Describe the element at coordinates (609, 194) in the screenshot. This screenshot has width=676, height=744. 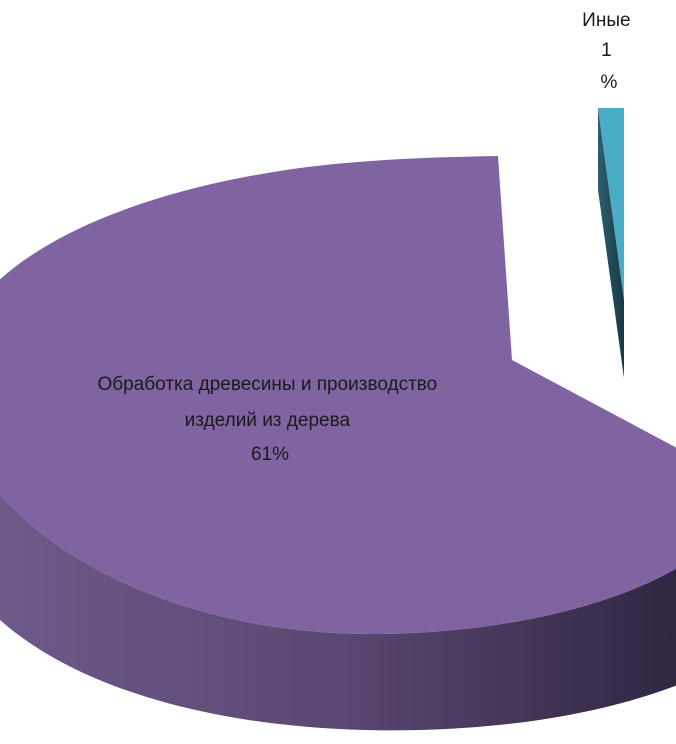
I see `pie-slice-other: Иные 1 %` at that location.